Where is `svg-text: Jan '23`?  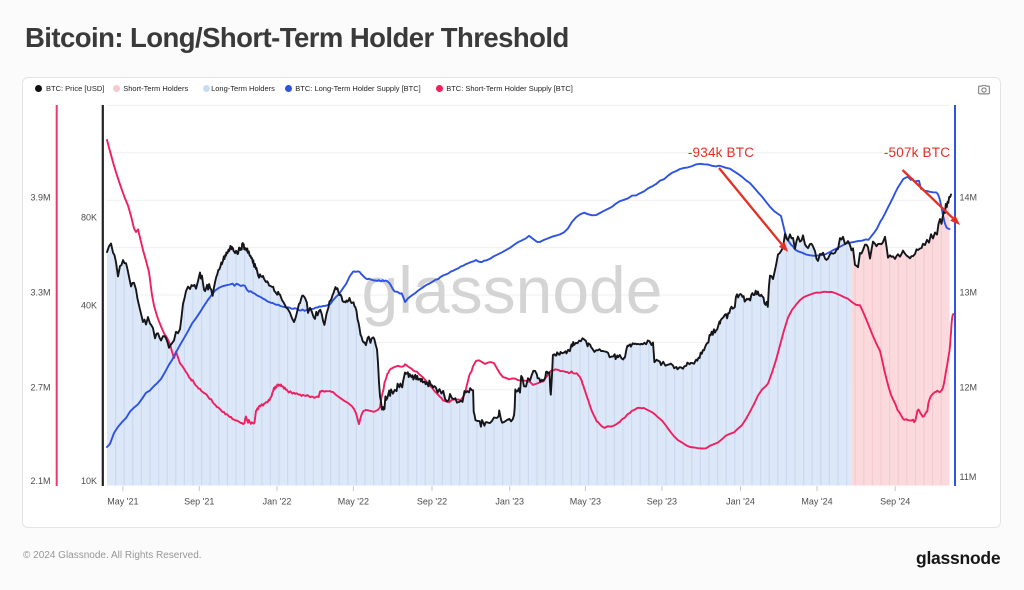 svg-text: Jan '23 is located at coordinates (509, 502).